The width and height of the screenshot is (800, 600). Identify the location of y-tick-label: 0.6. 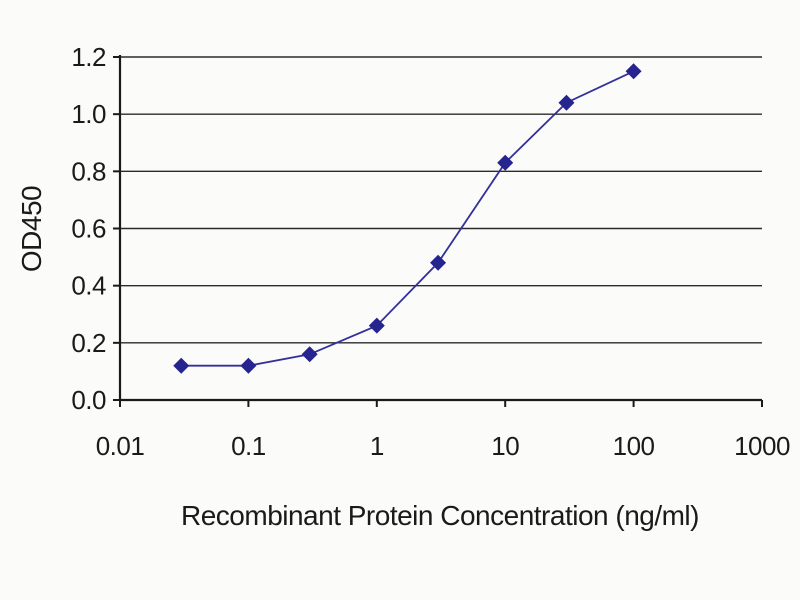
(88, 229).